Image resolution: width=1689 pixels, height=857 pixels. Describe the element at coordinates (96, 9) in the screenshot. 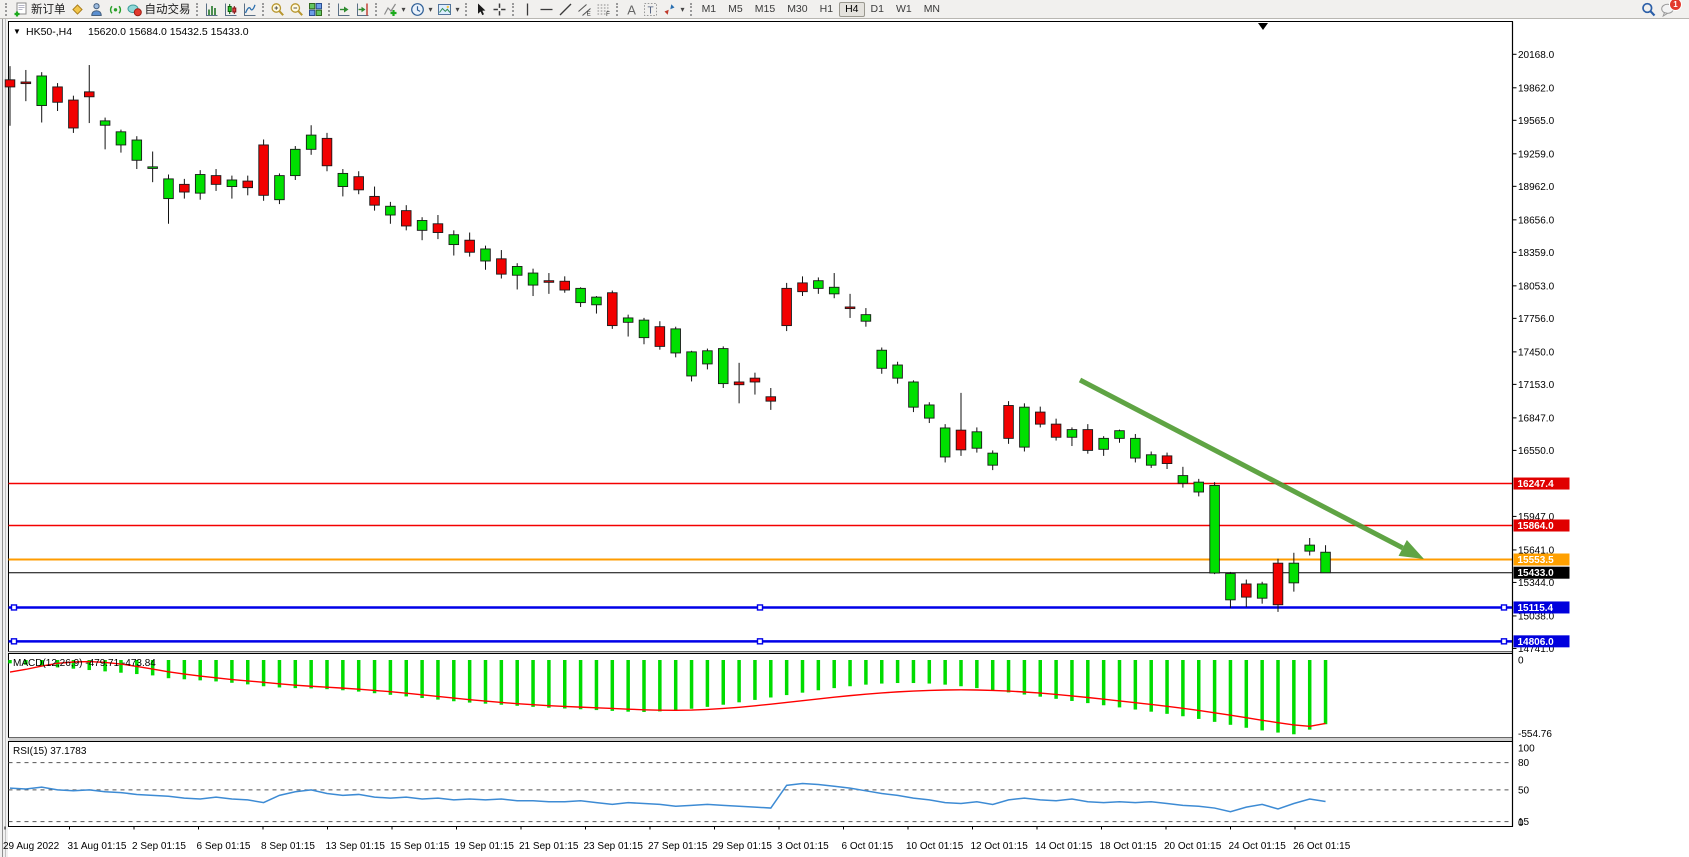

I see `terminal-button` at that location.